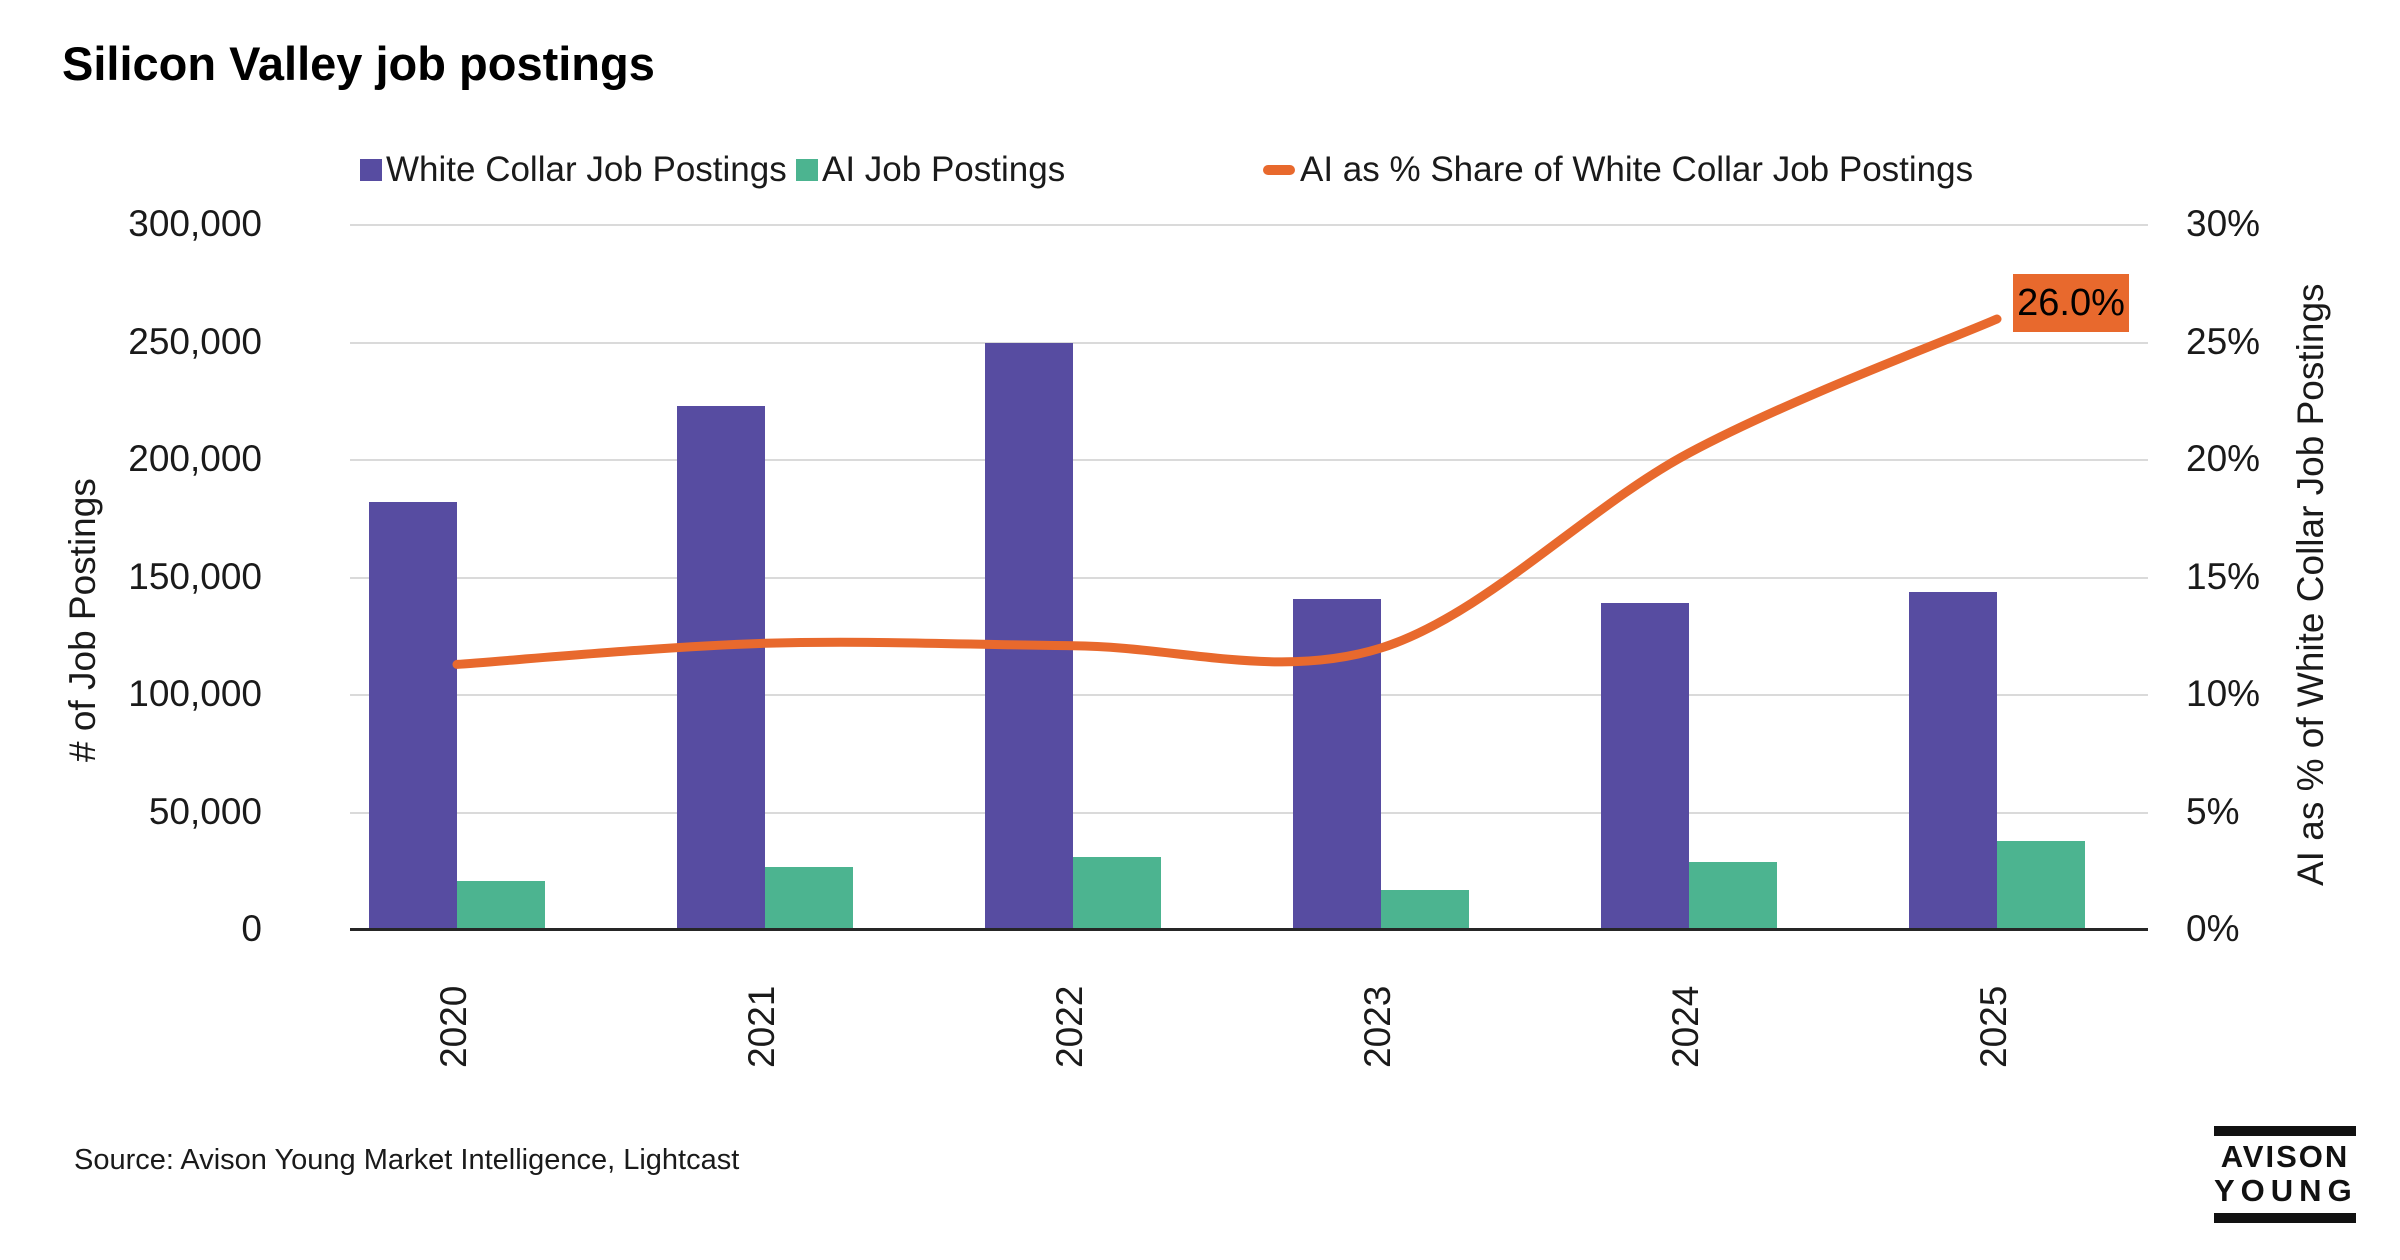 This screenshot has width=2400, height=1260. Describe the element at coordinates (1685, 1026) in the screenshot. I see `x-axis-label-2024: 2024` at that location.